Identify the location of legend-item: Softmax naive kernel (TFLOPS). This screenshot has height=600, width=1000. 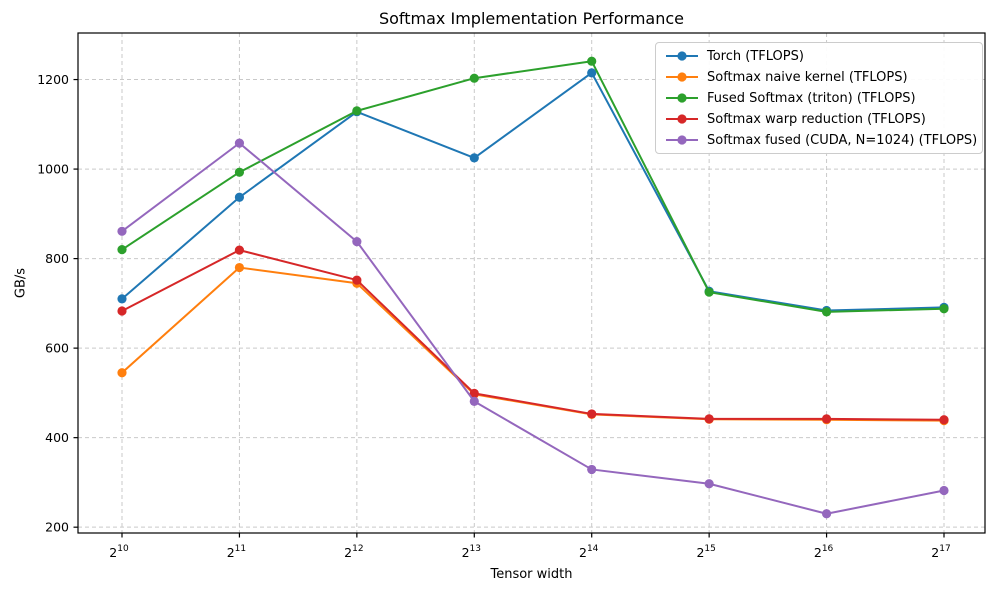
(819, 77).